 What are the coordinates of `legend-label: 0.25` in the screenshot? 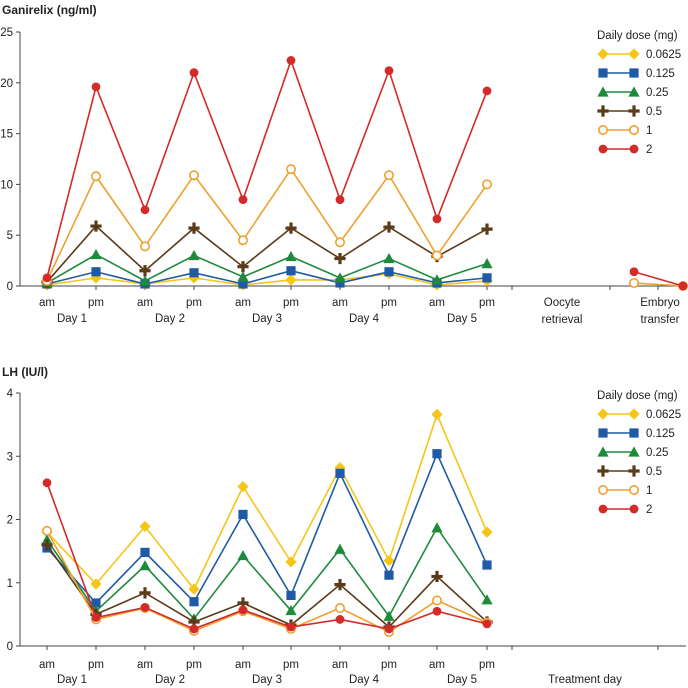 It's located at (657, 93).